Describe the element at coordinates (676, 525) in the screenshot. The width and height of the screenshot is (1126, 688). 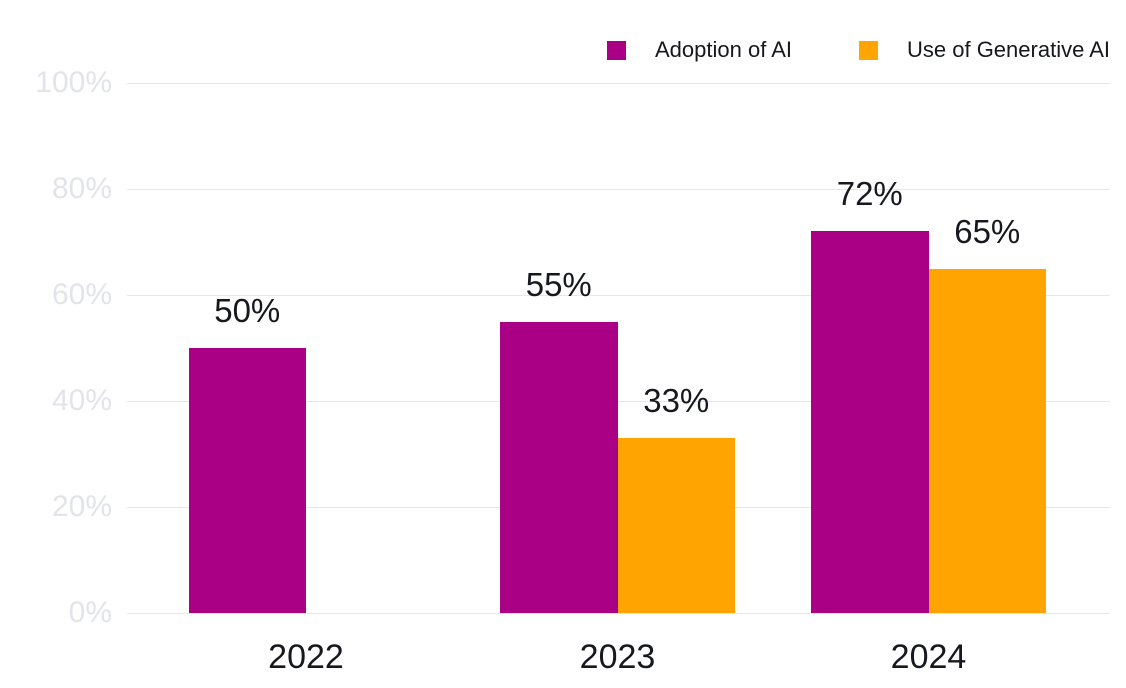
I see `bar-2023-use-of-generative-ai` at that location.